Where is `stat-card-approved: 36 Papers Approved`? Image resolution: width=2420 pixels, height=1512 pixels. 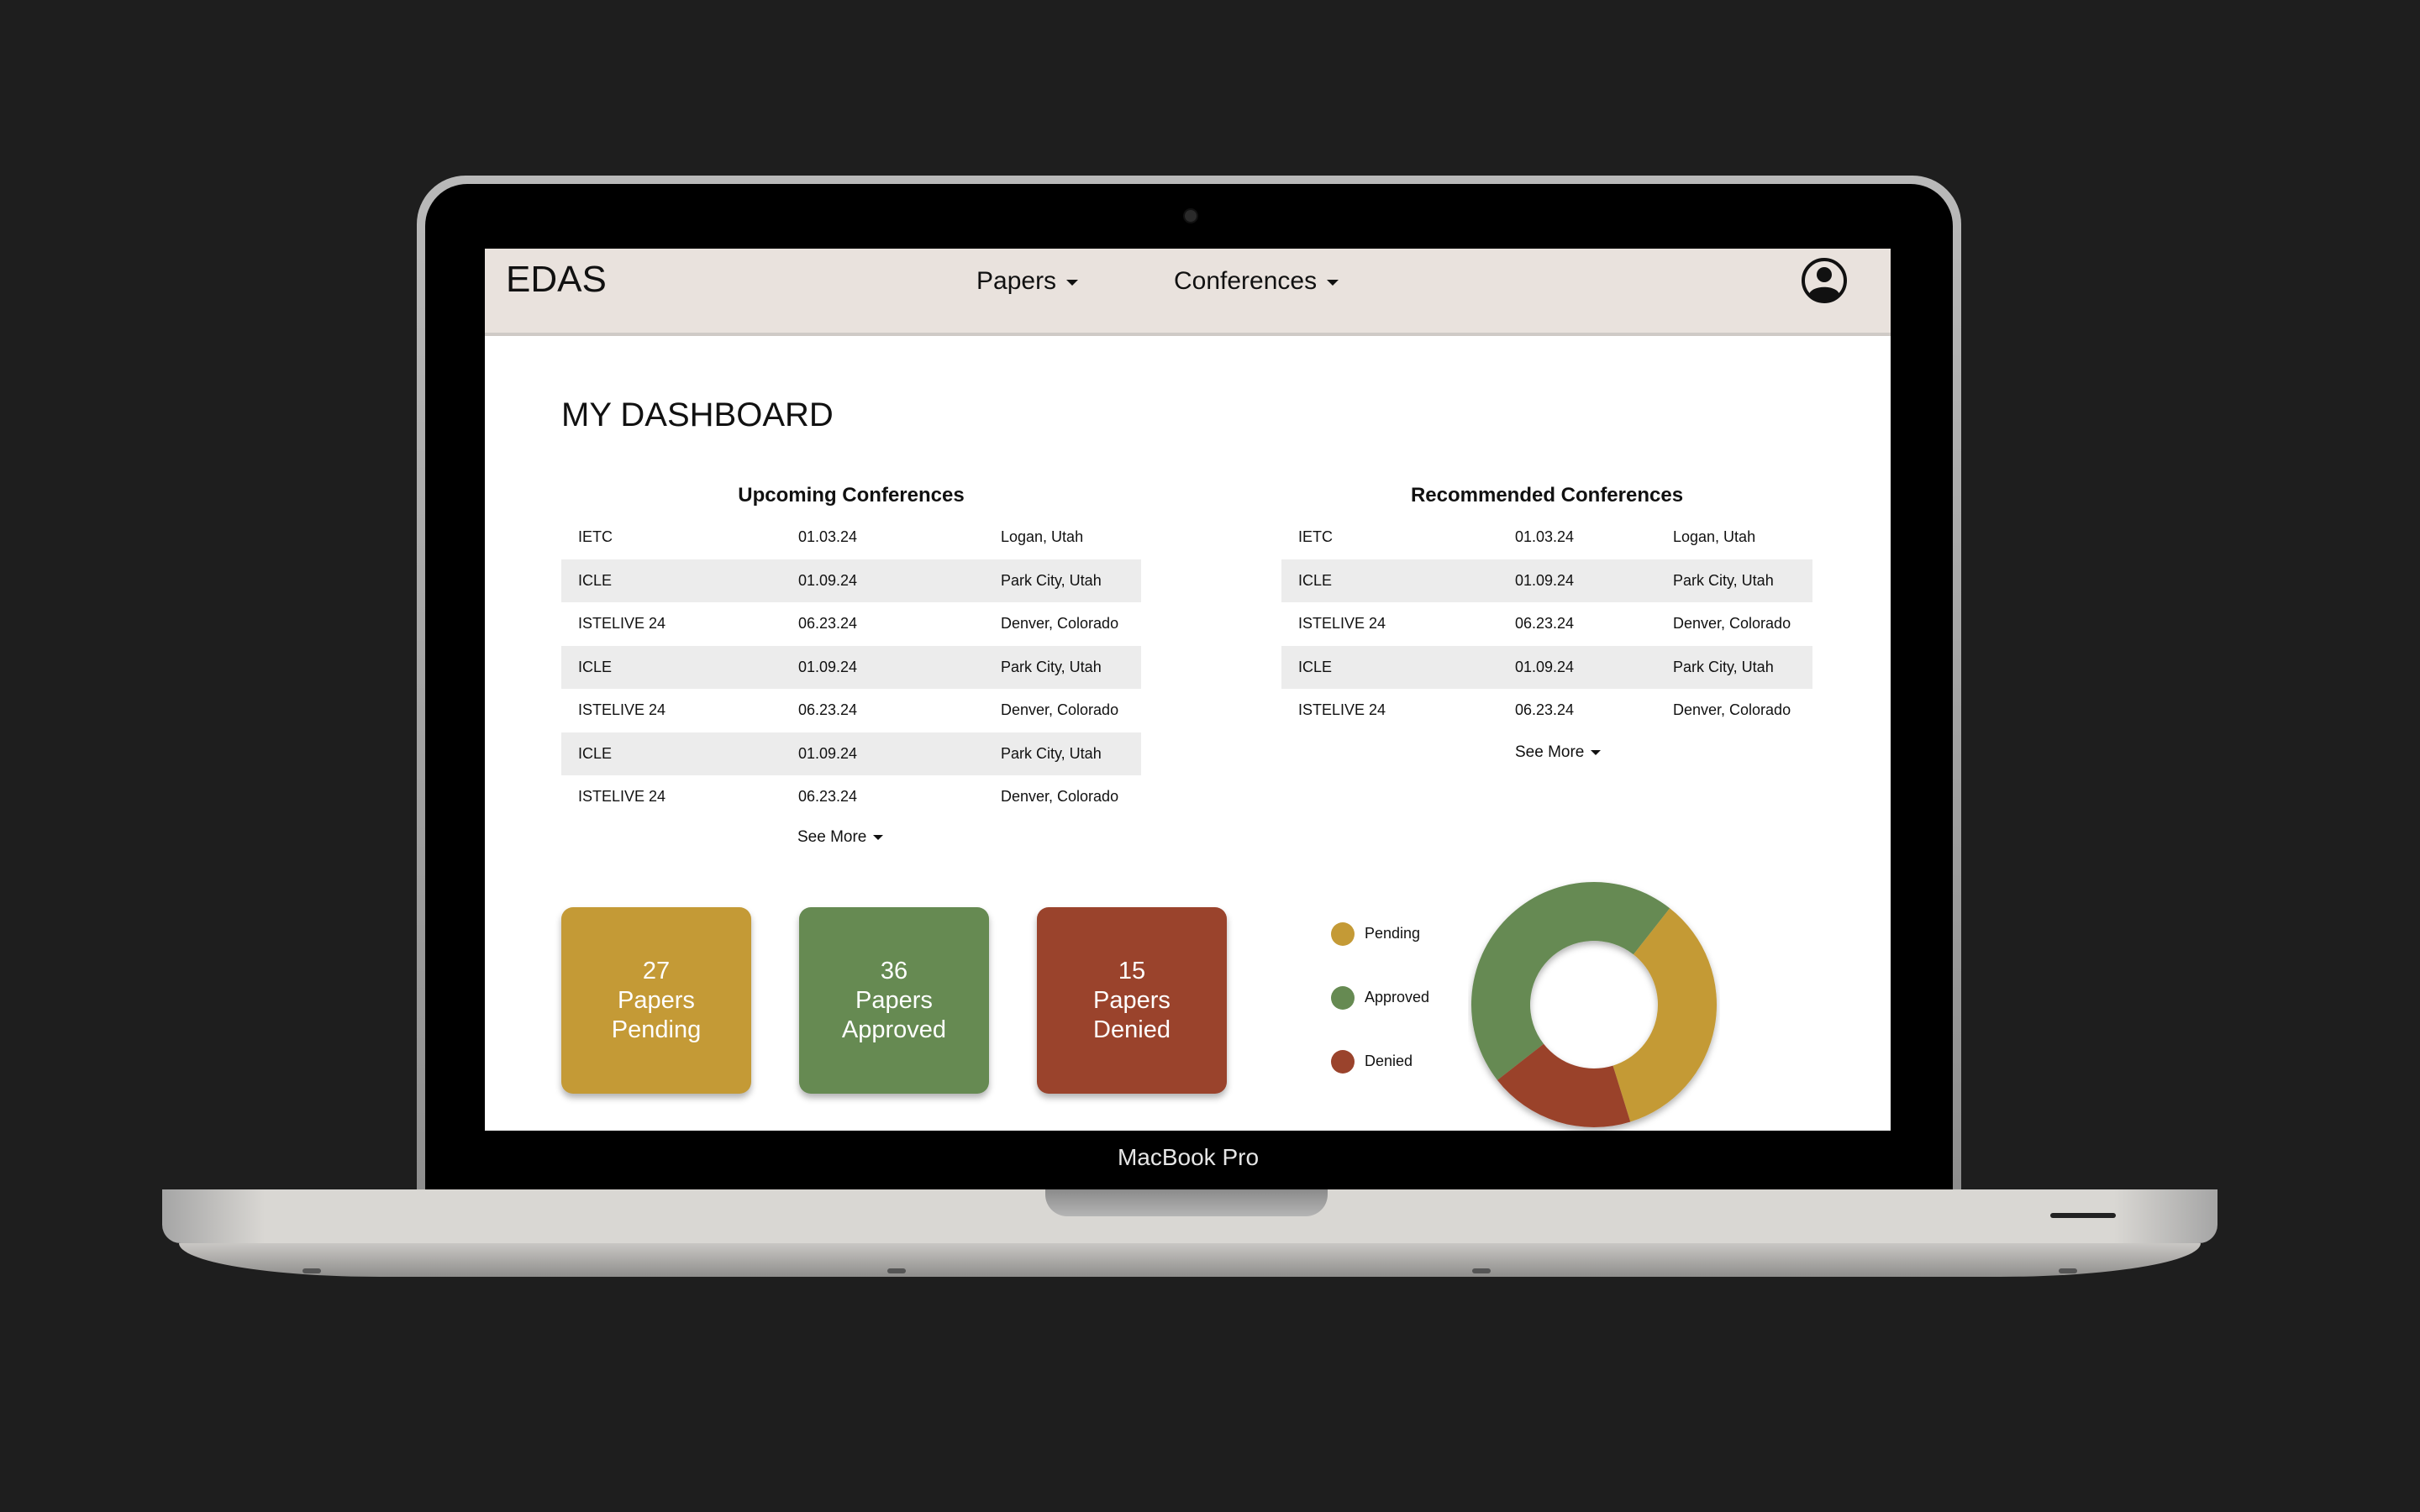
stat-card-approved: 36 Papers Approved is located at coordinates (894, 1000).